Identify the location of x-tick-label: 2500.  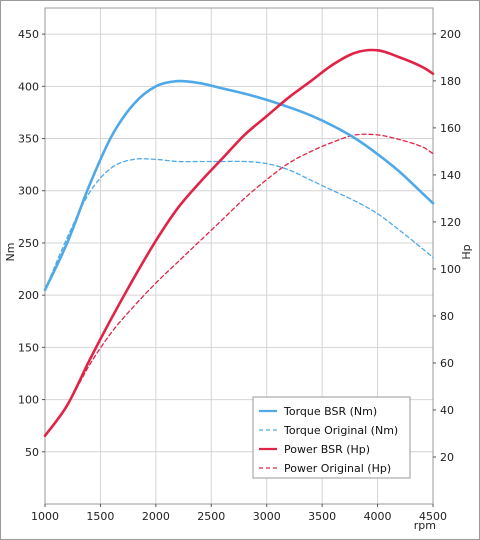
(211, 516).